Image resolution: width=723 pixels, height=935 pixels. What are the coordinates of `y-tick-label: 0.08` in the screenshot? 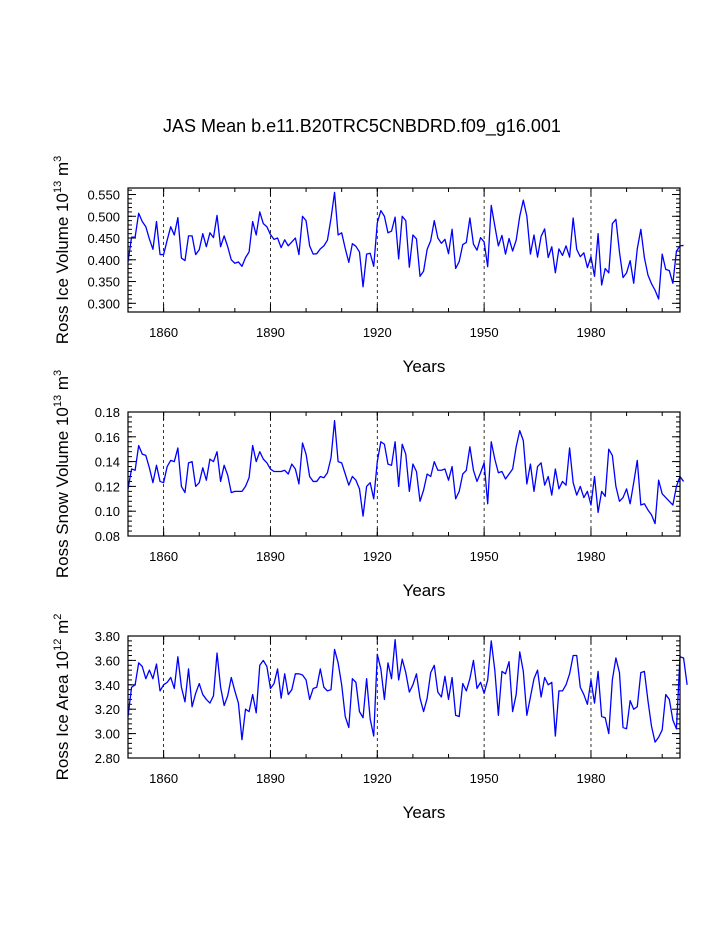 It's located at (107, 536).